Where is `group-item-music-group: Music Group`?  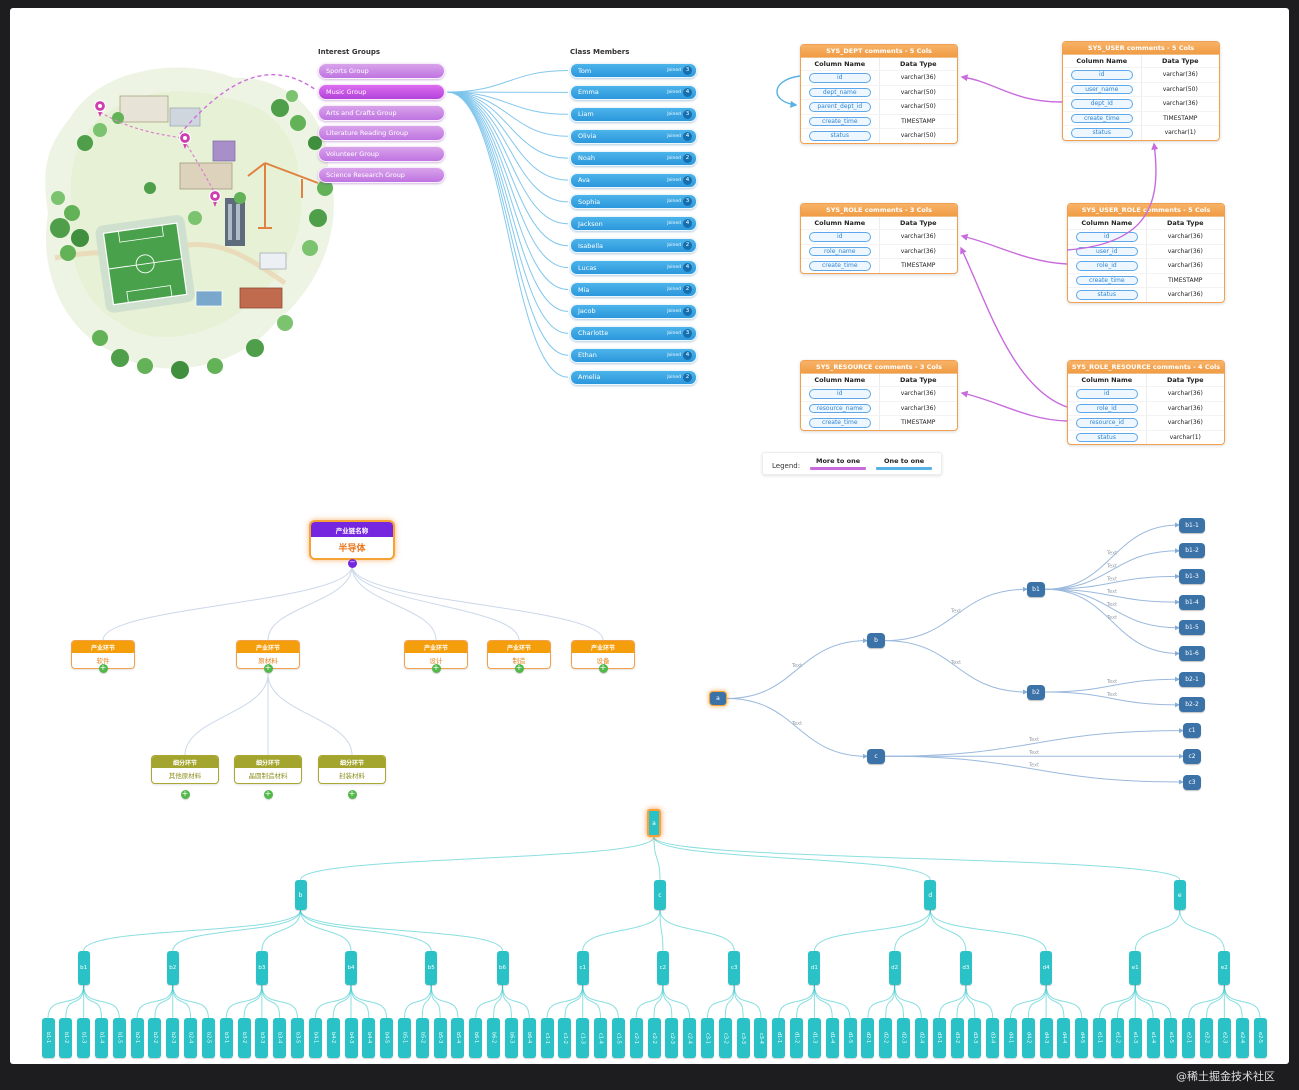
group-item-music-group: Music Group is located at coordinates (381, 91).